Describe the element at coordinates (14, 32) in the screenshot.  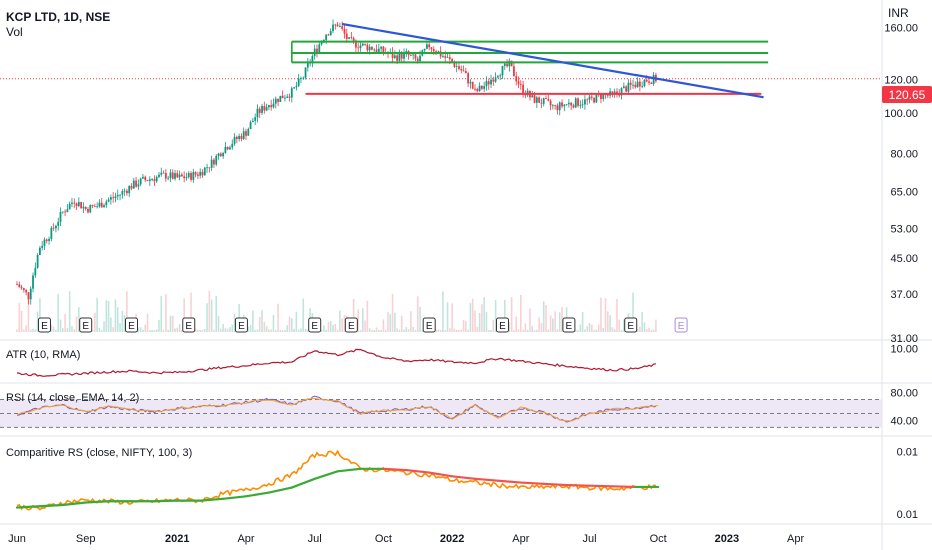
I see `volume-label: Vol` at that location.